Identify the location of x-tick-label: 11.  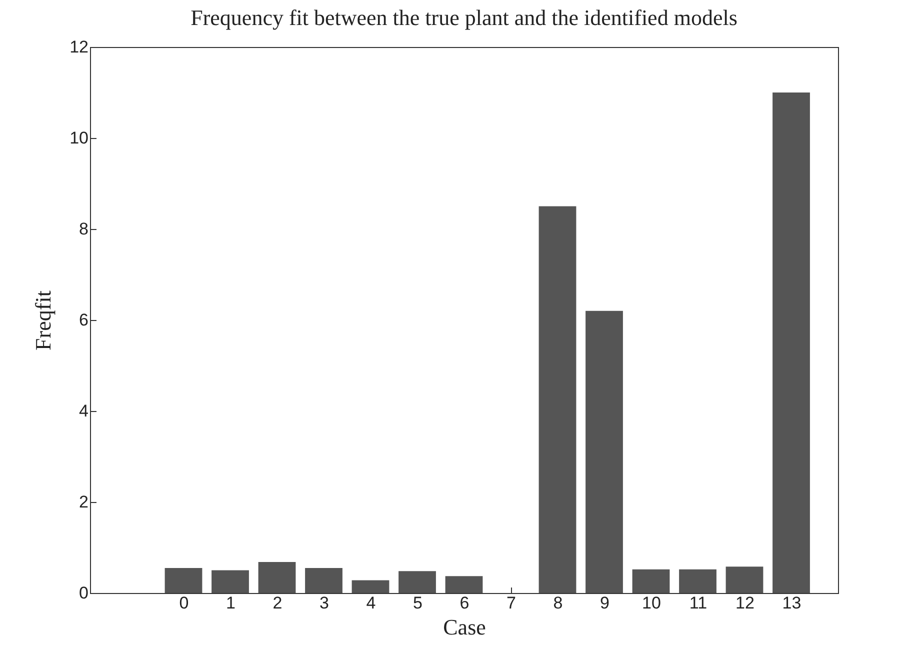
(698, 603).